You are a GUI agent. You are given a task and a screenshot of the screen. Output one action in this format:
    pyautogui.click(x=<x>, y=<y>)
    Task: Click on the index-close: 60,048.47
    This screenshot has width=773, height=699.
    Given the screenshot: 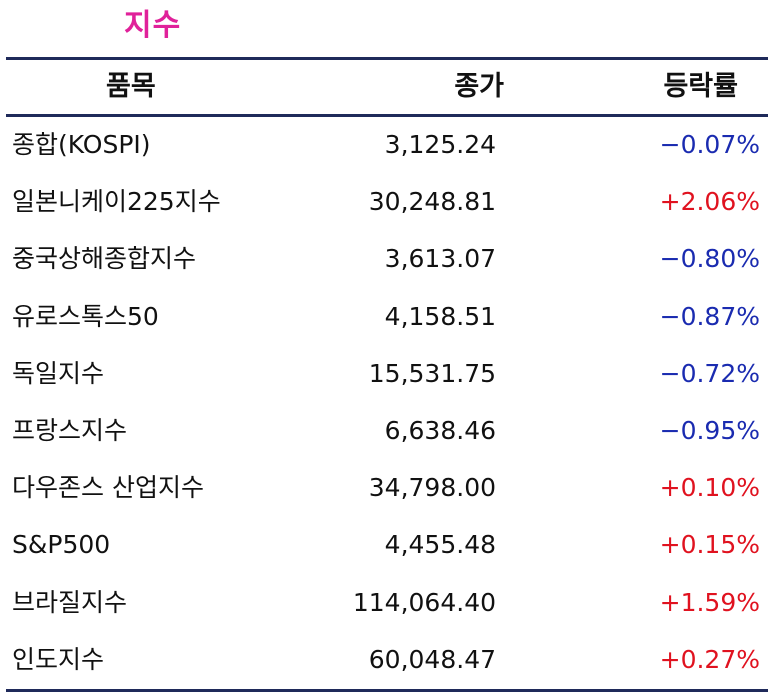 What is the action you would take?
    pyautogui.click(x=432, y=659)
    